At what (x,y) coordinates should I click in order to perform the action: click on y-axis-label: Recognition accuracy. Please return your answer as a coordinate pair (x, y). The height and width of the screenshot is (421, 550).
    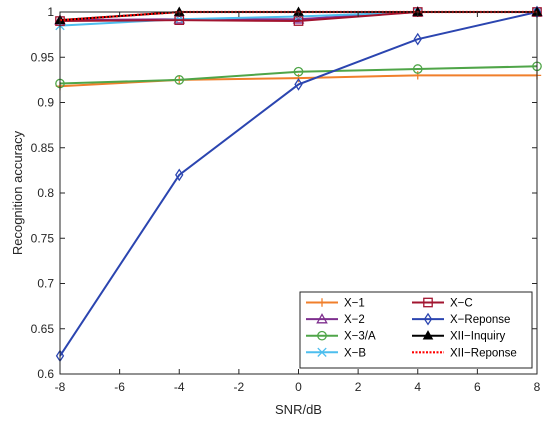
    Looking at the image, I should click on (17, 192).